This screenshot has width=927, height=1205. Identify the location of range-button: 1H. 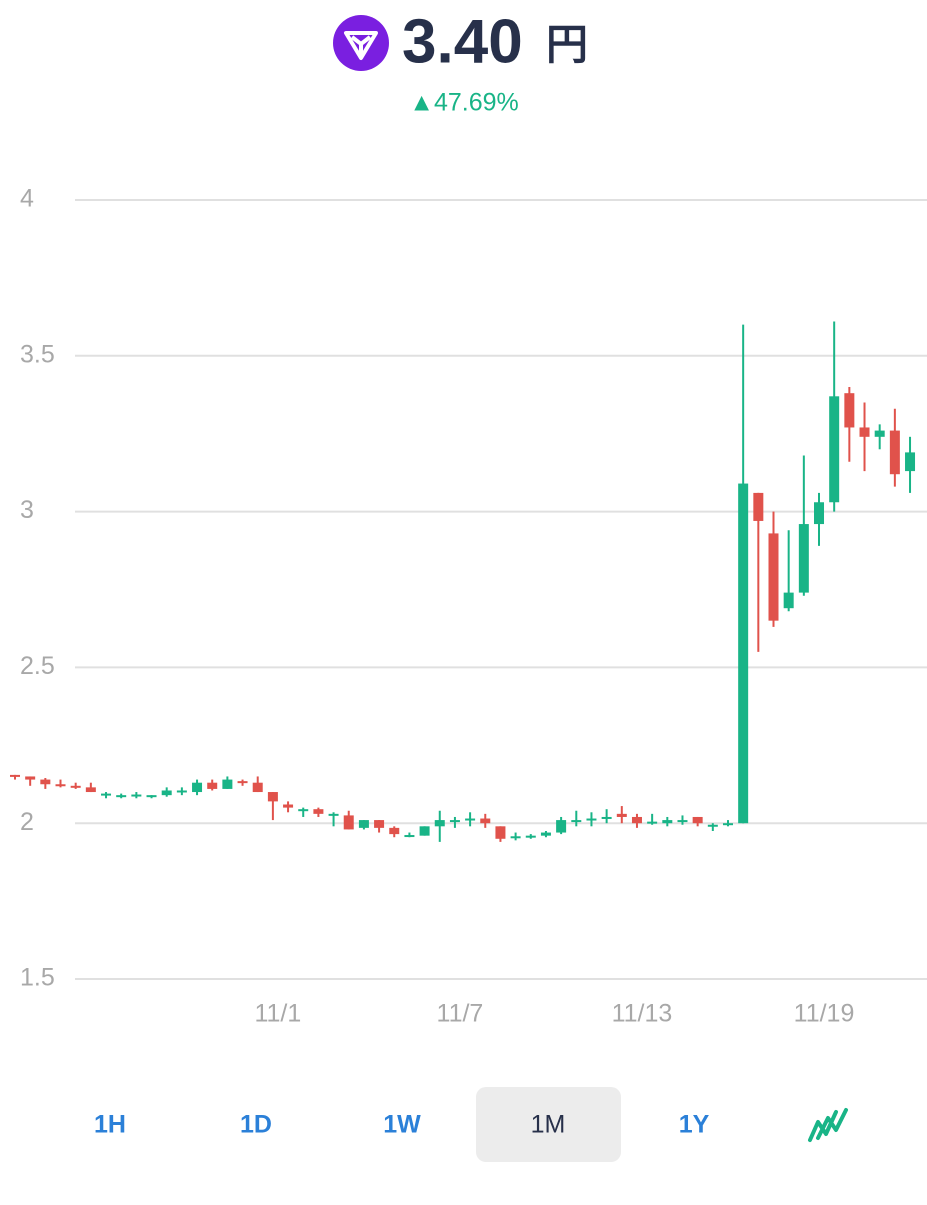
(110, 1125).